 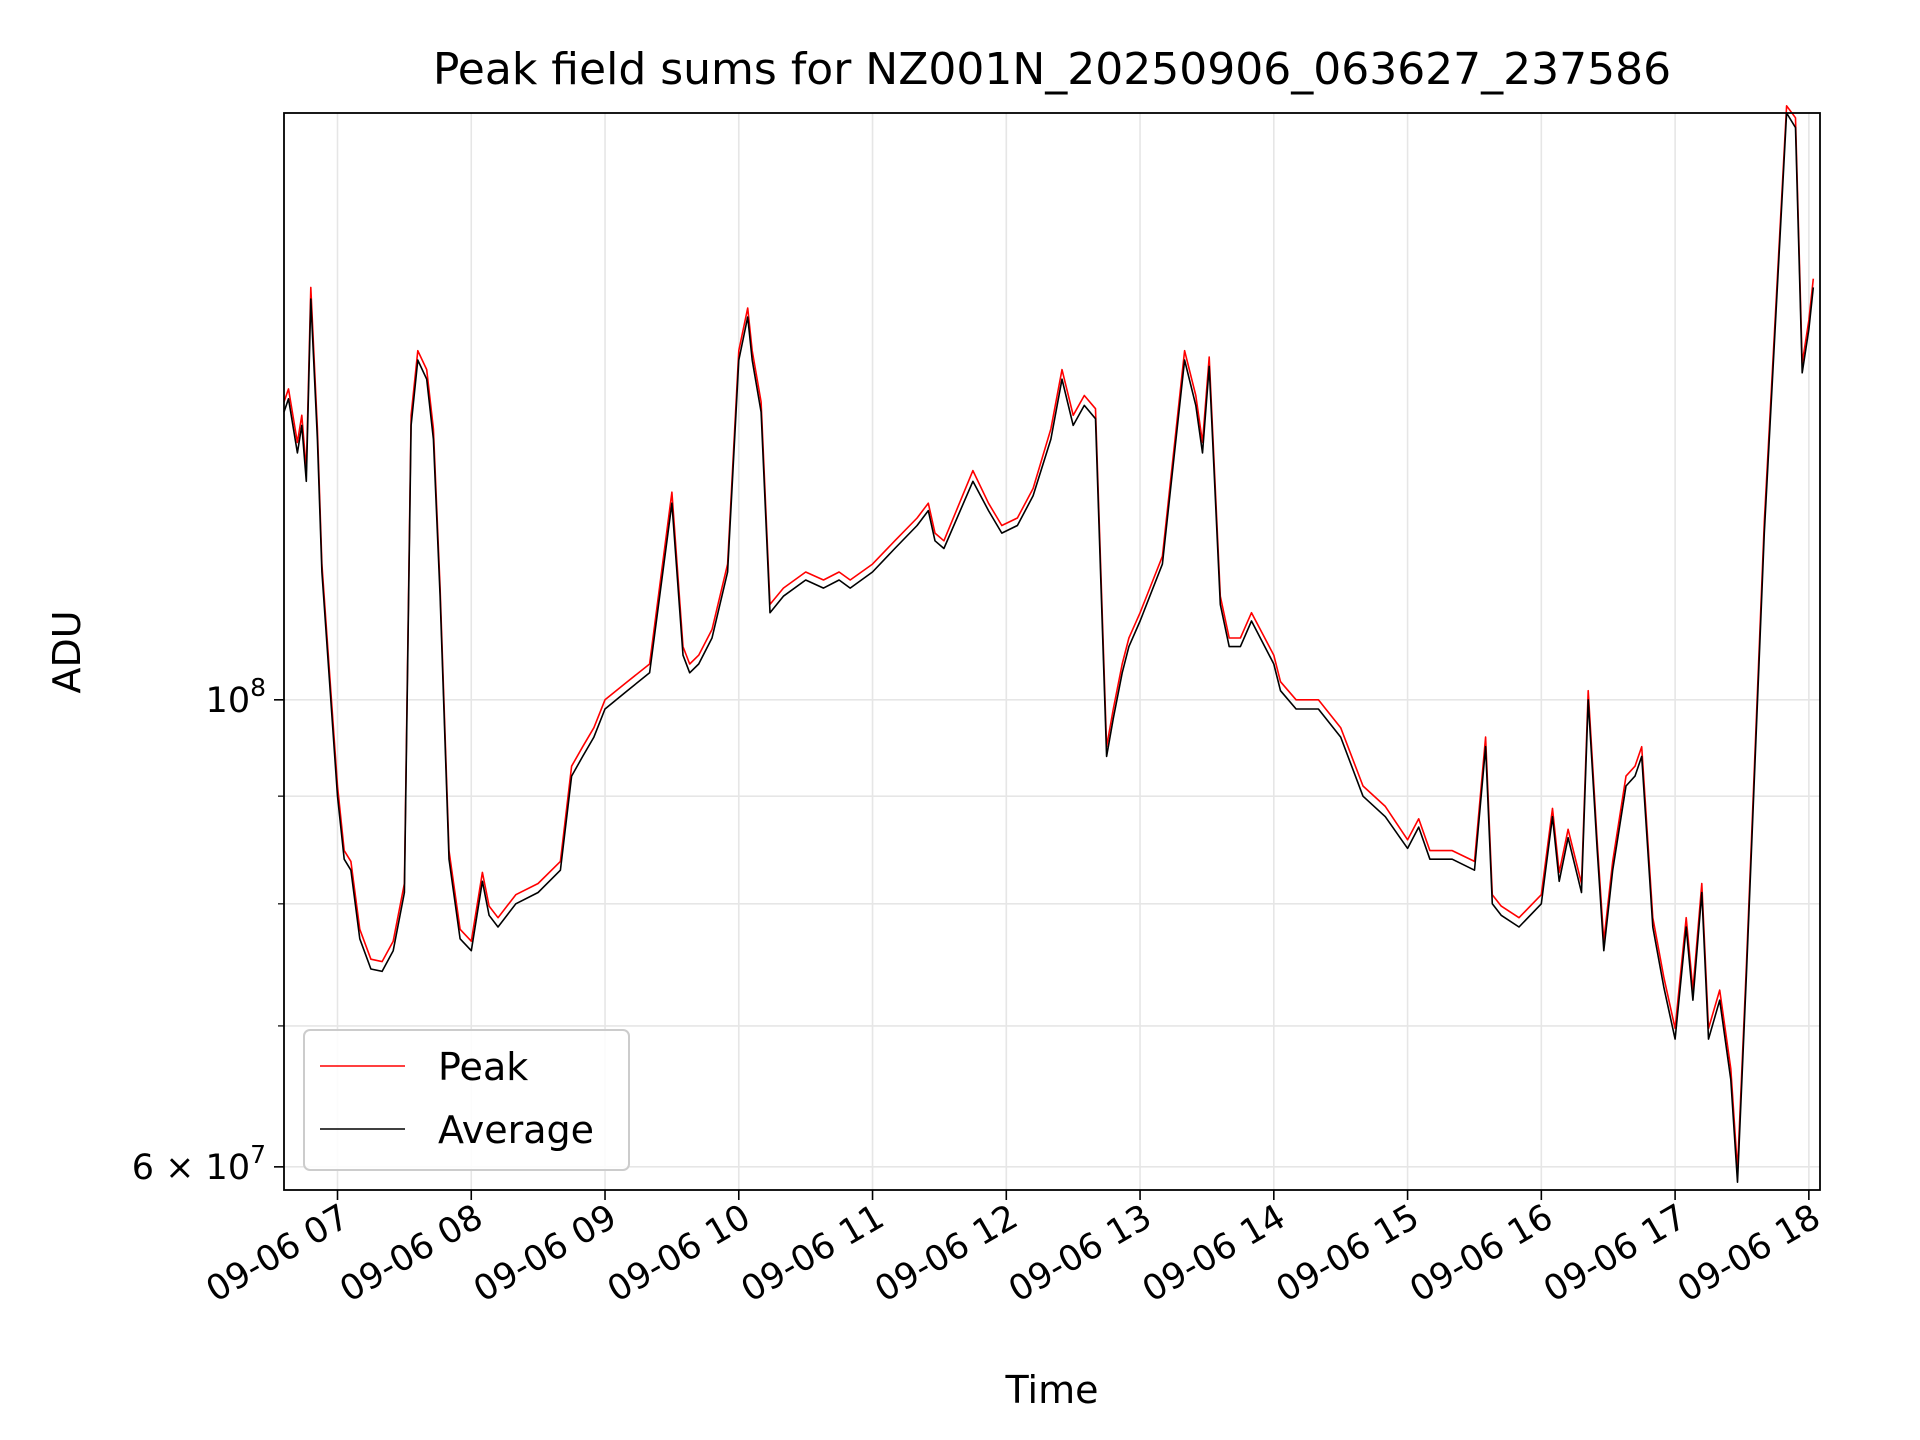 I want to click on y-axis-label: ADU, so click(x=67, y=651).